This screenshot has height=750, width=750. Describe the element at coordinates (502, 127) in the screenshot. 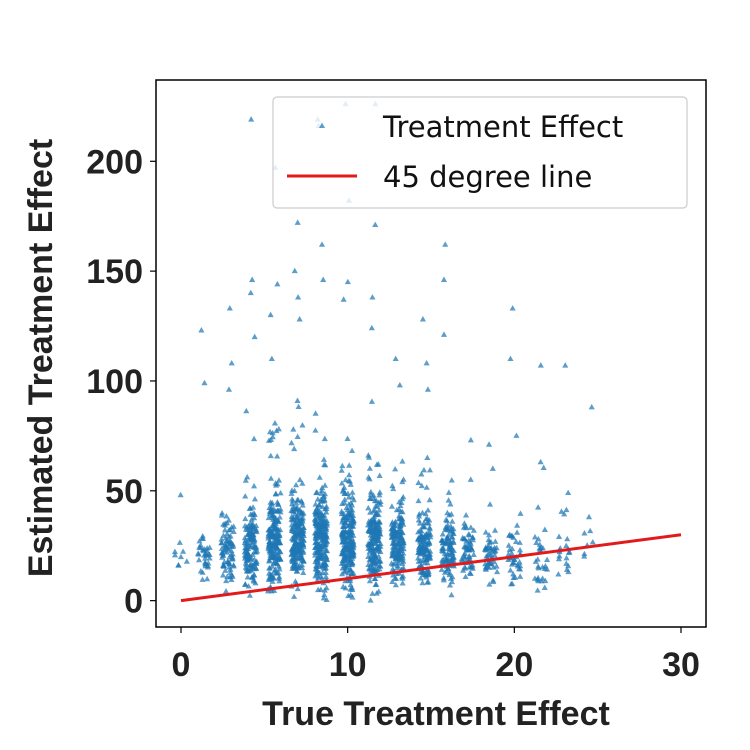

I see `legend-label-treatment-effect: Treatment Effect` at that location.